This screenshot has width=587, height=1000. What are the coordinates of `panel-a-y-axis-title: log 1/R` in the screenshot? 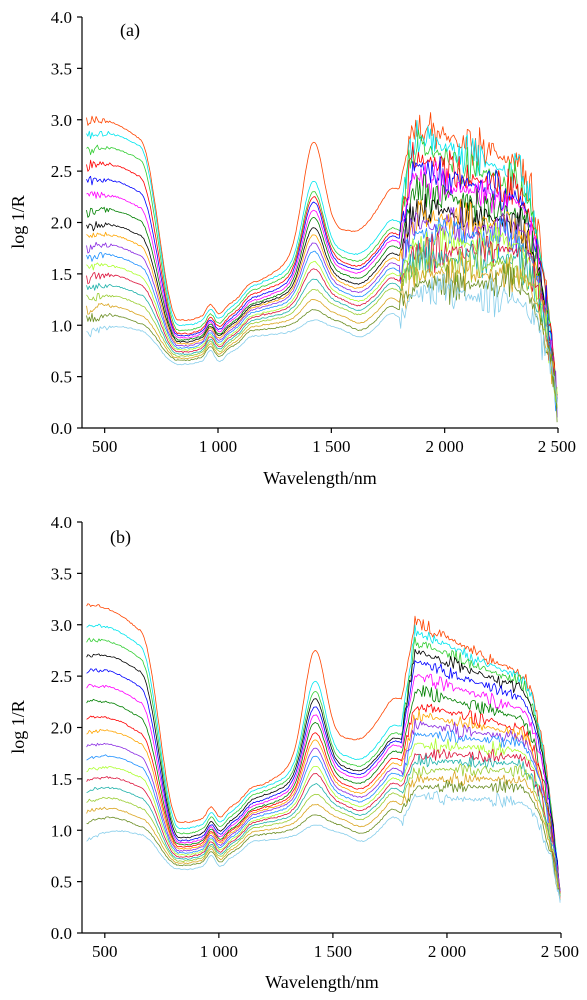 It's located at (18, 222).